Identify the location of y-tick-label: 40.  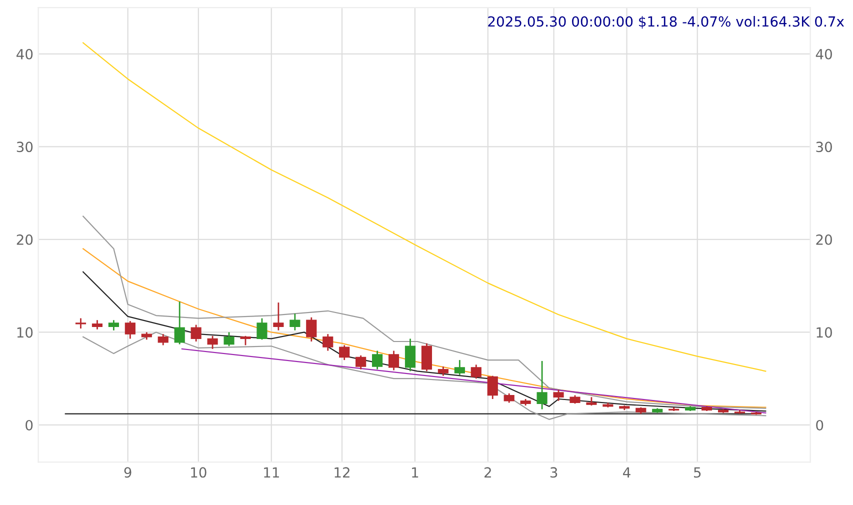
(24, 54).